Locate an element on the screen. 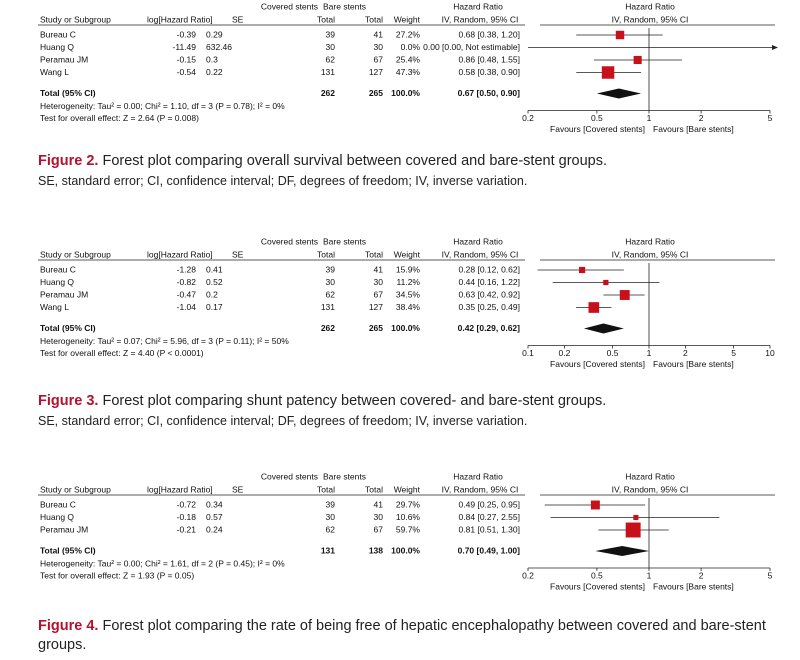  total: 262 is located at coordinates (328, 93).